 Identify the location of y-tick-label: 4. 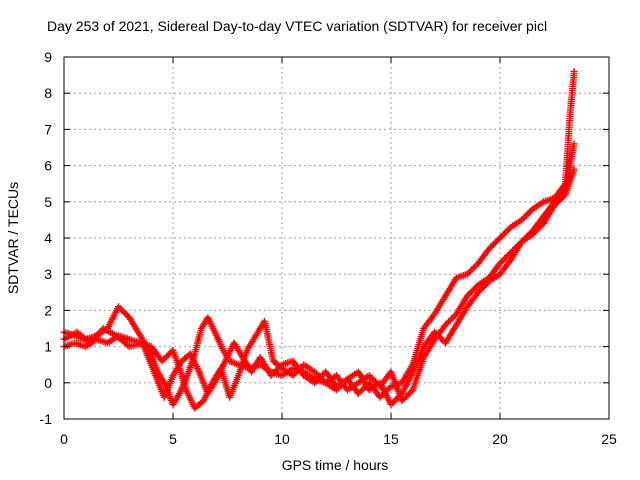
(48, 238).